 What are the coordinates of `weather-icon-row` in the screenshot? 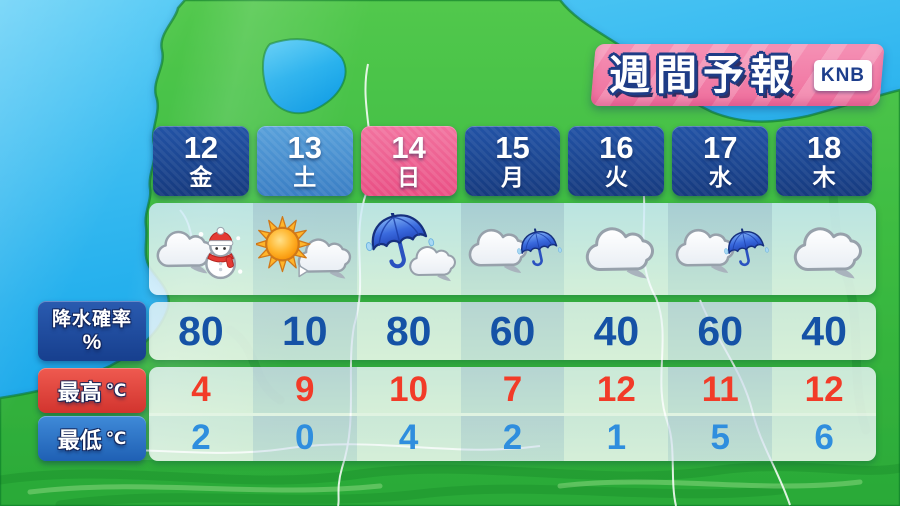 It's located at (512, 249).